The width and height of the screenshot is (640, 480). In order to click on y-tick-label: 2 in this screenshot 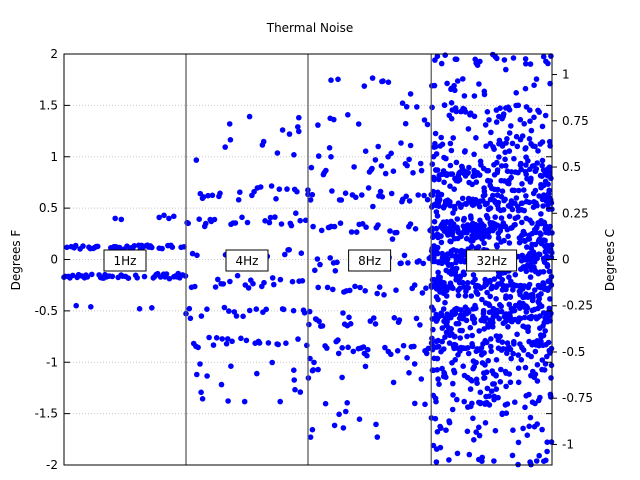, I will do `click(54, 54)`.